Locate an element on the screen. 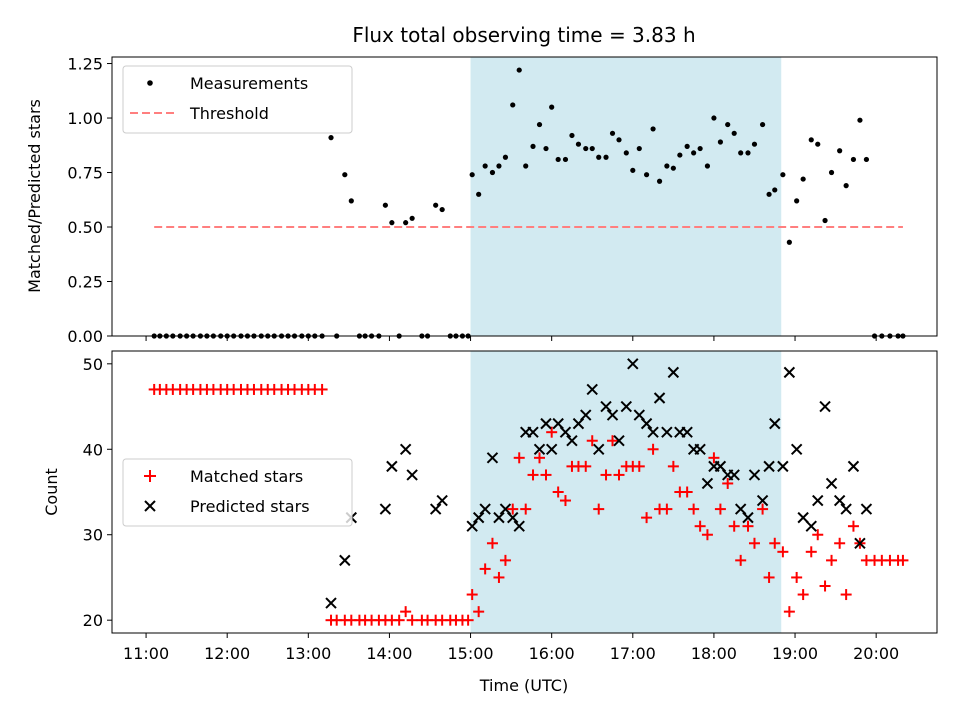  bottom-y-axis-label: Count is located at coordinates (51, 492).